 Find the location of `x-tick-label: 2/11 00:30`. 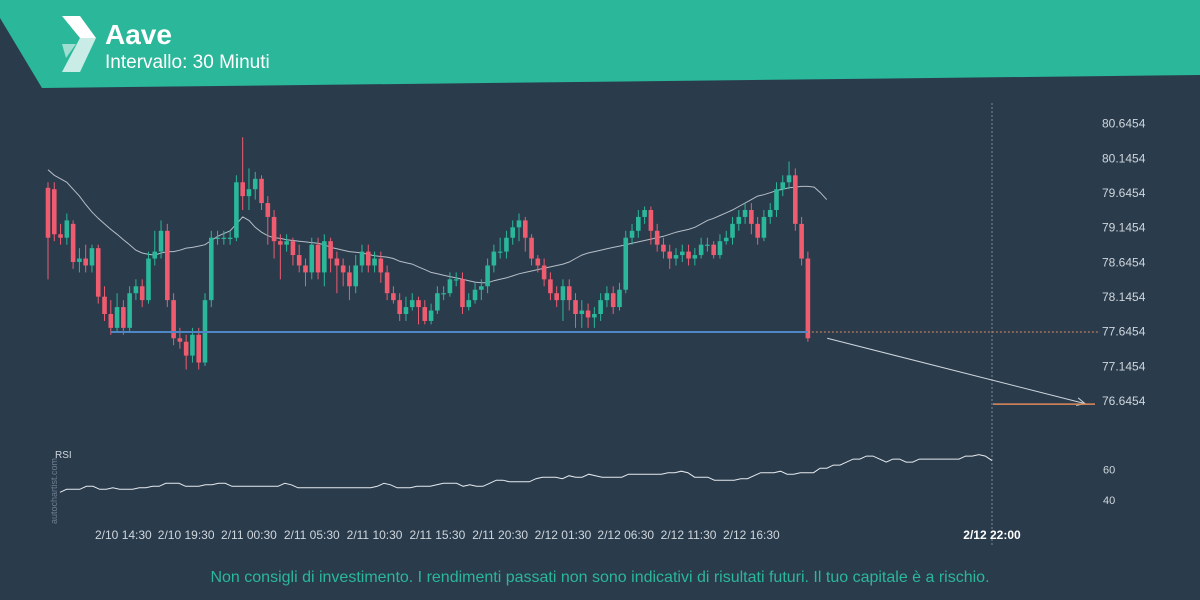

x-tick-label: 2/11 00:30 is located at coordinates (249, 535).